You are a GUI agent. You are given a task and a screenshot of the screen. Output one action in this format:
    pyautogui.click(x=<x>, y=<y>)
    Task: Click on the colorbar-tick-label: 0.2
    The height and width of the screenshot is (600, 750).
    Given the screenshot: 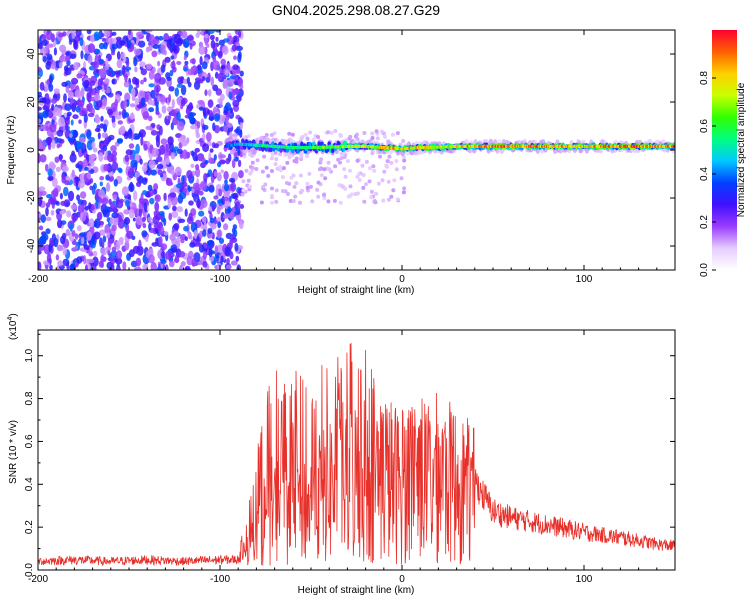 What is the action you would take?
    pyautogui.click(x=704, y=222)
    